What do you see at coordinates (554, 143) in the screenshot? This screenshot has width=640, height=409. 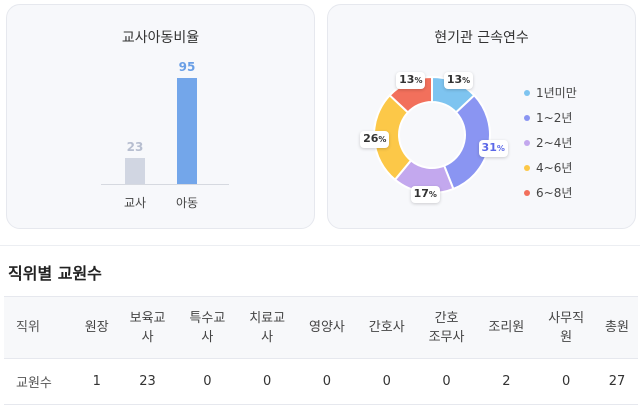 I see `legend-label: 2~4년` at bounding box center [554, 143].